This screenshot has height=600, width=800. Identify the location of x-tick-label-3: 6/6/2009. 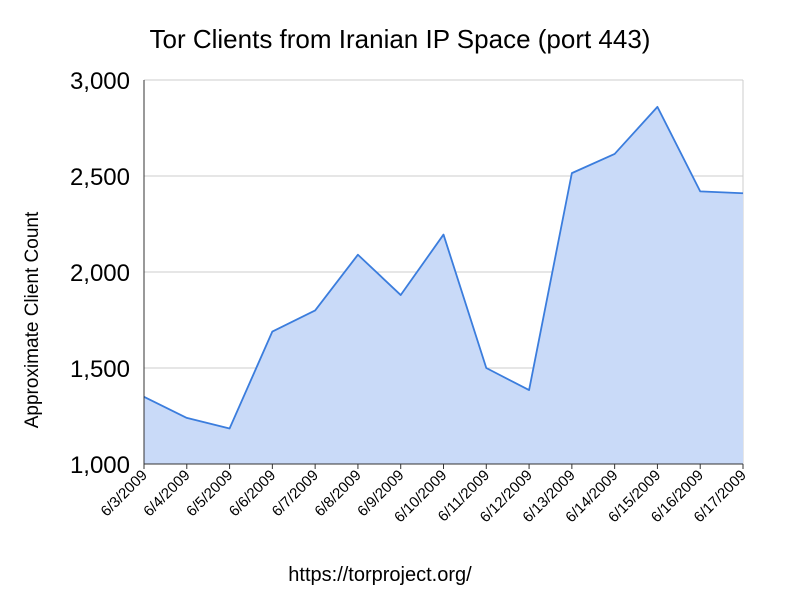
(252, 493).